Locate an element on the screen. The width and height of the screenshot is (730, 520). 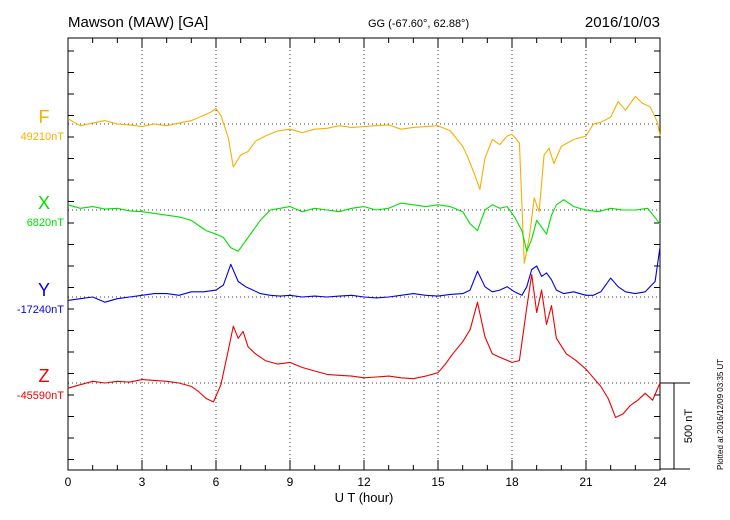
series-name-F: F is located at coordinates (44, 117).